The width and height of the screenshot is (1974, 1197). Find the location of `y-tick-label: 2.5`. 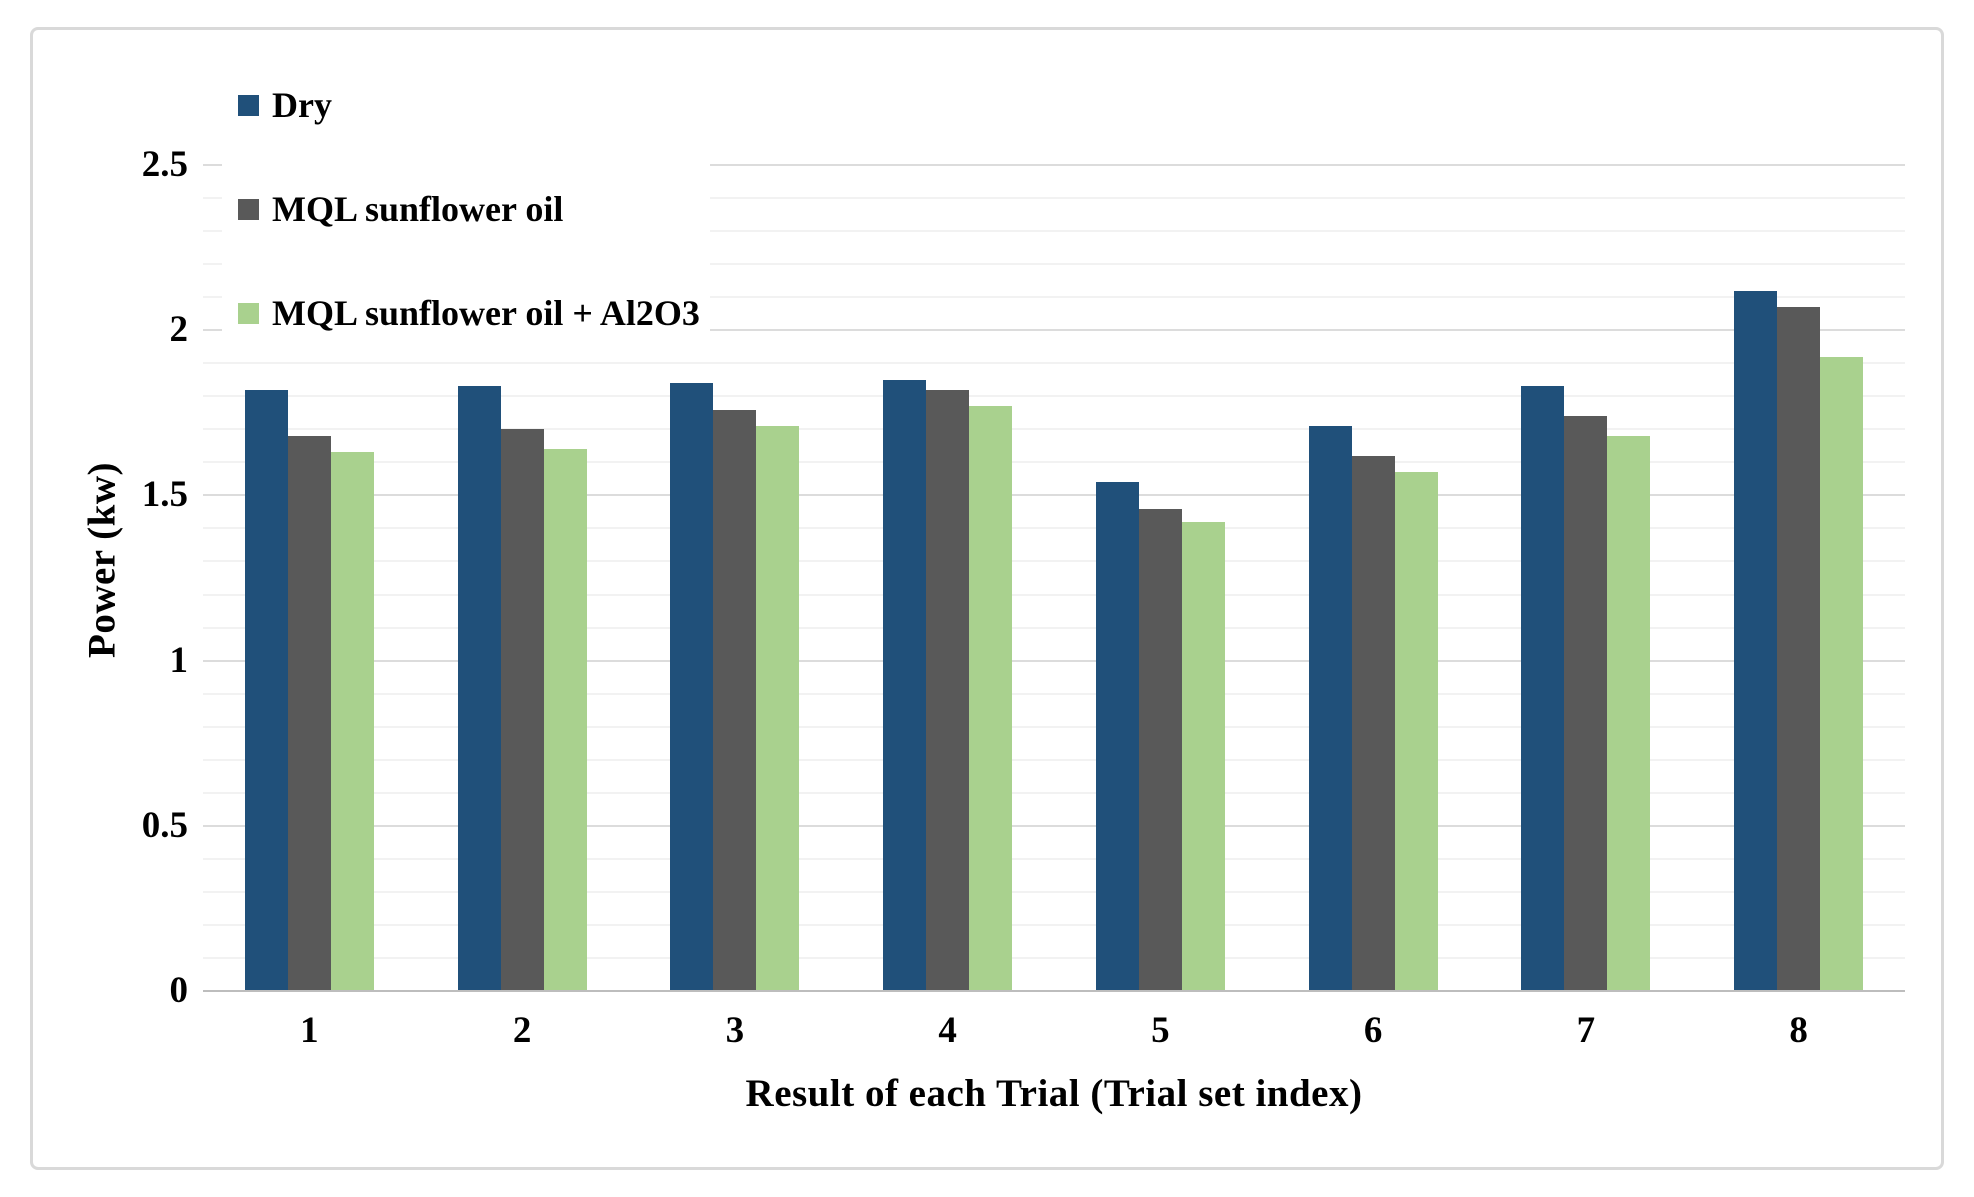

y-tick-label: 2.5 is located at coordinates (164, 164).